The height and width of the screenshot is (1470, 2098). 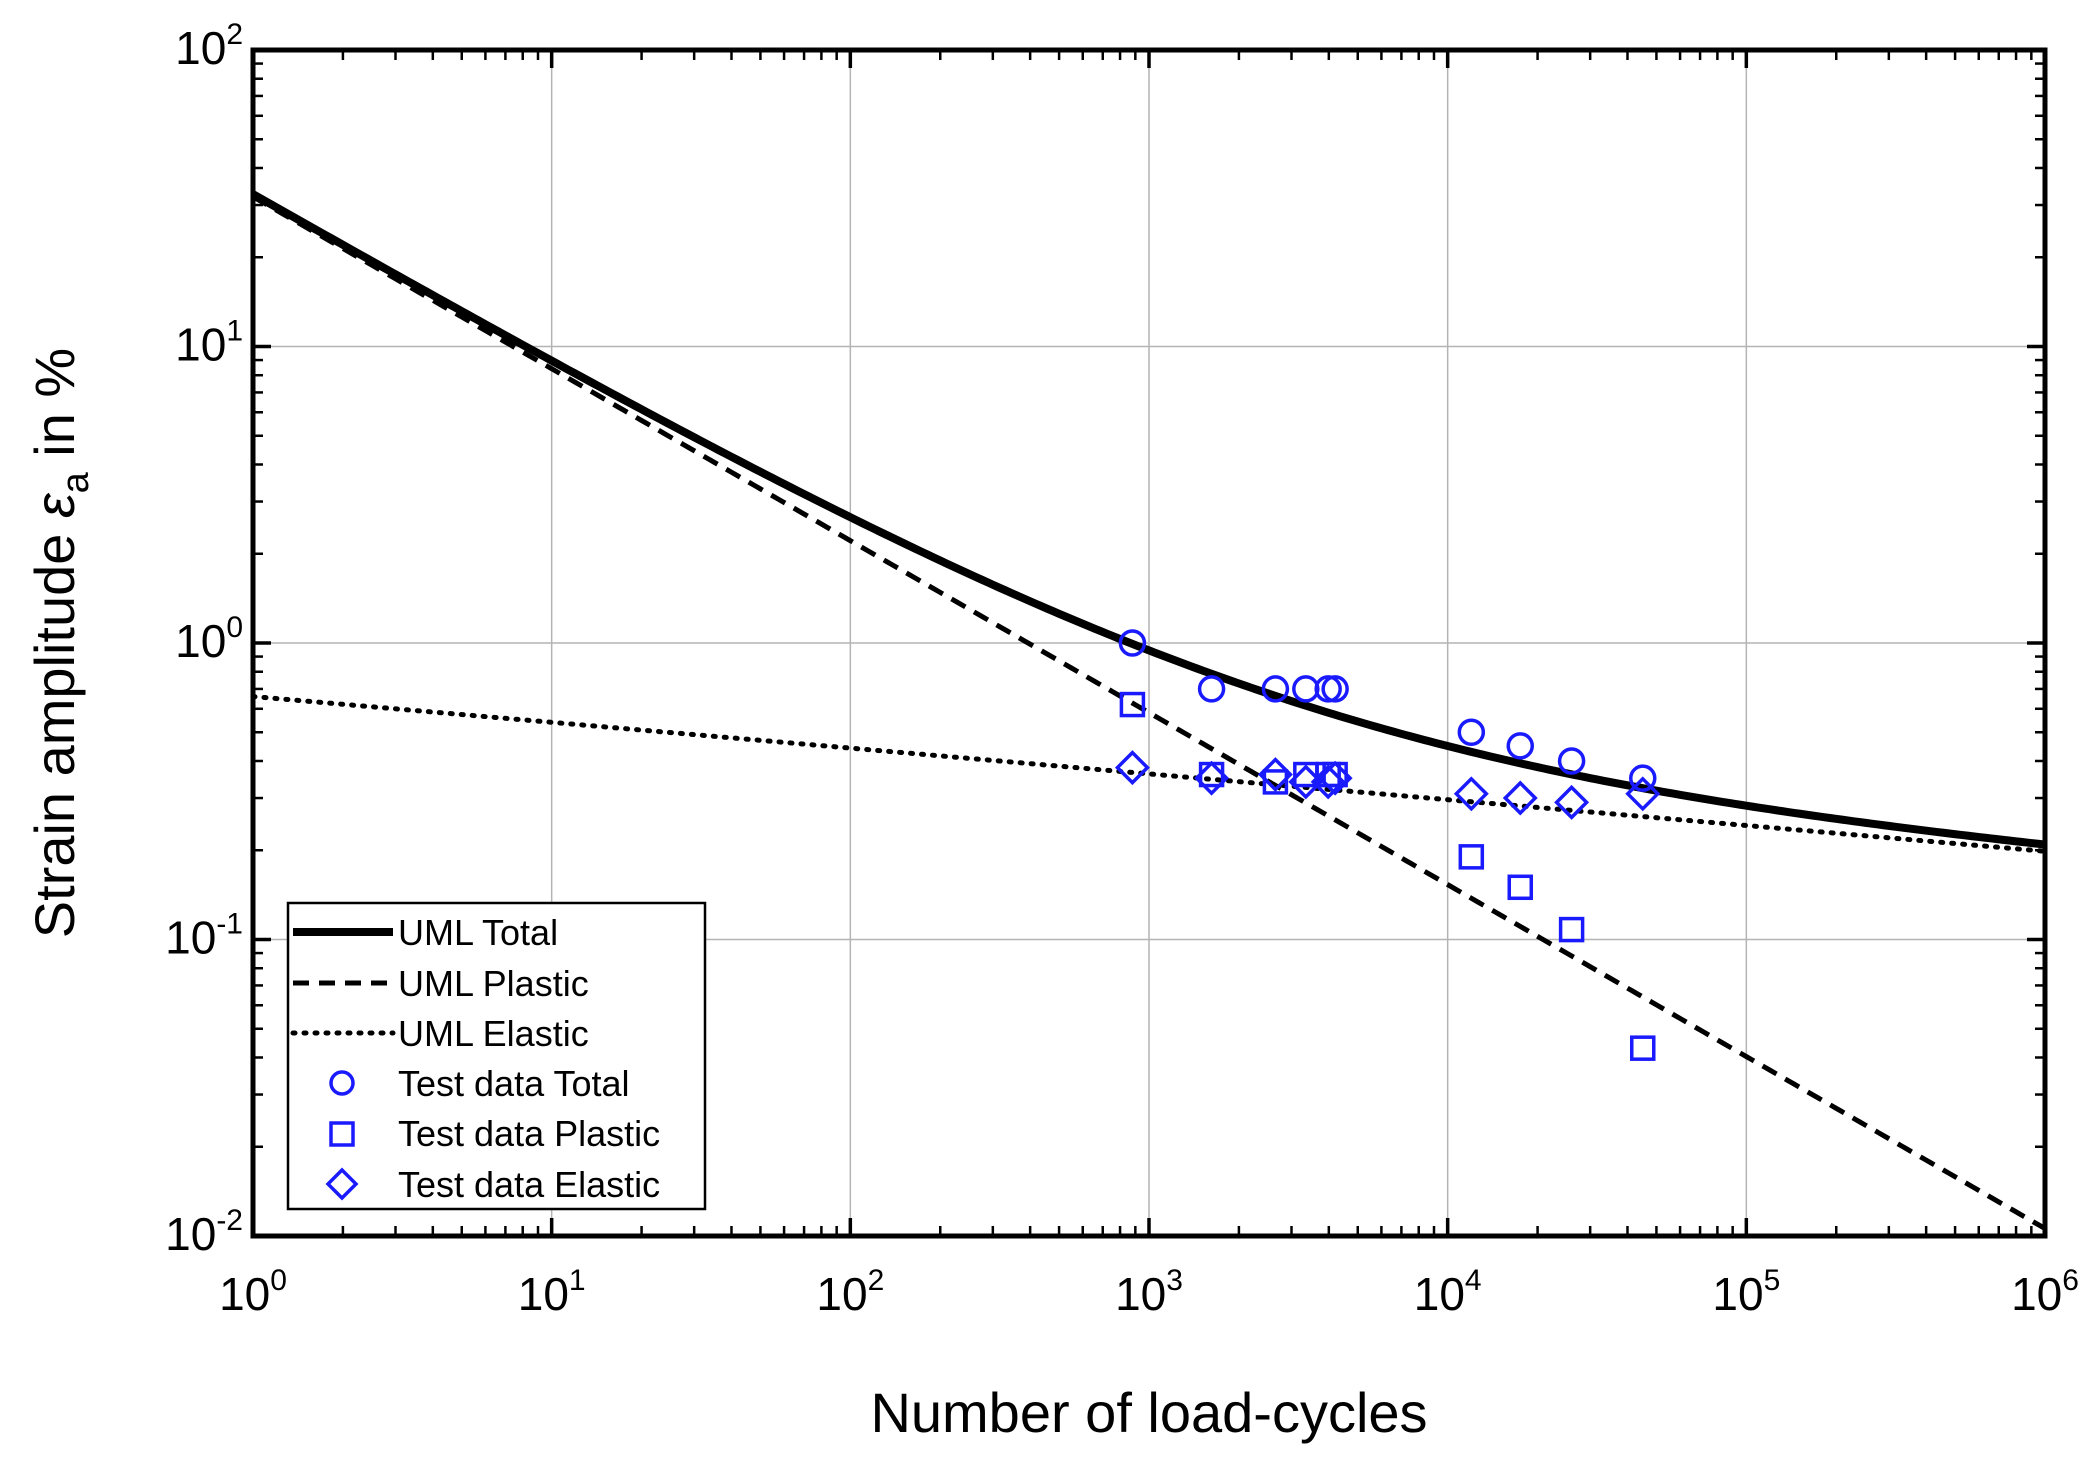 I want to click on legend-label-test-total: Test data Total, so click(x=514, y=1083).